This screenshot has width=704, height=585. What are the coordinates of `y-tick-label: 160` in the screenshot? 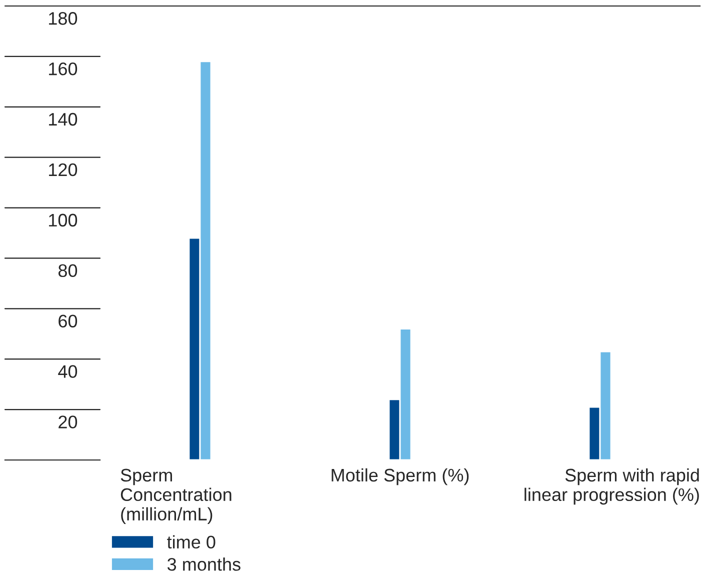 It's located at (63, 69).